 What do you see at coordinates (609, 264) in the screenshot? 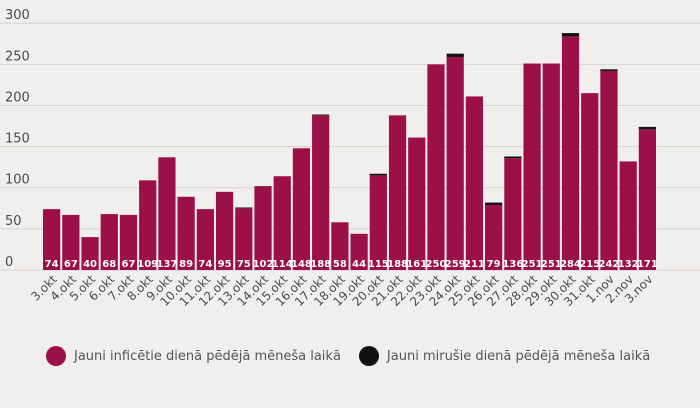
I see `bar-value-label: 242` at bounding box center [609, 264].